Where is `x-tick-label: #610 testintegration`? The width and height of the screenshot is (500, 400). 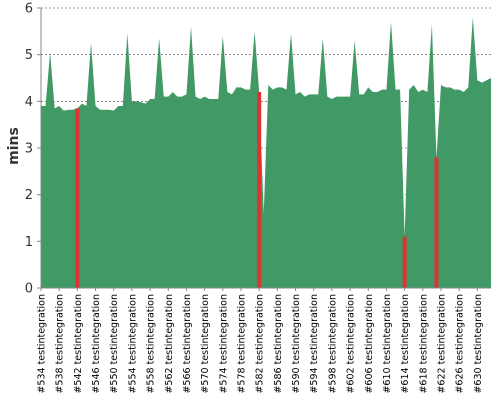 x-tick-label: #610 testintegration is located at coordinates (387, 344).